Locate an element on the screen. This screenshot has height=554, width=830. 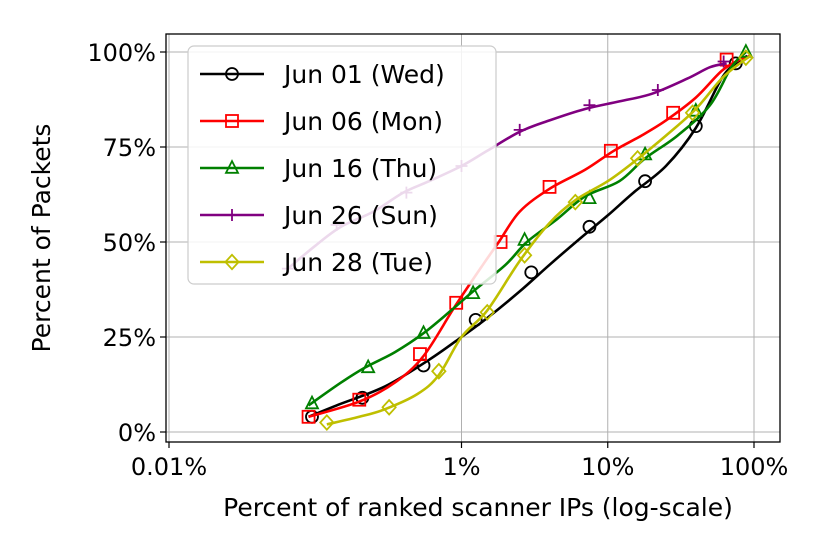
legend-item: Jun 06 (Mon) is located at coordinates (321, 121).